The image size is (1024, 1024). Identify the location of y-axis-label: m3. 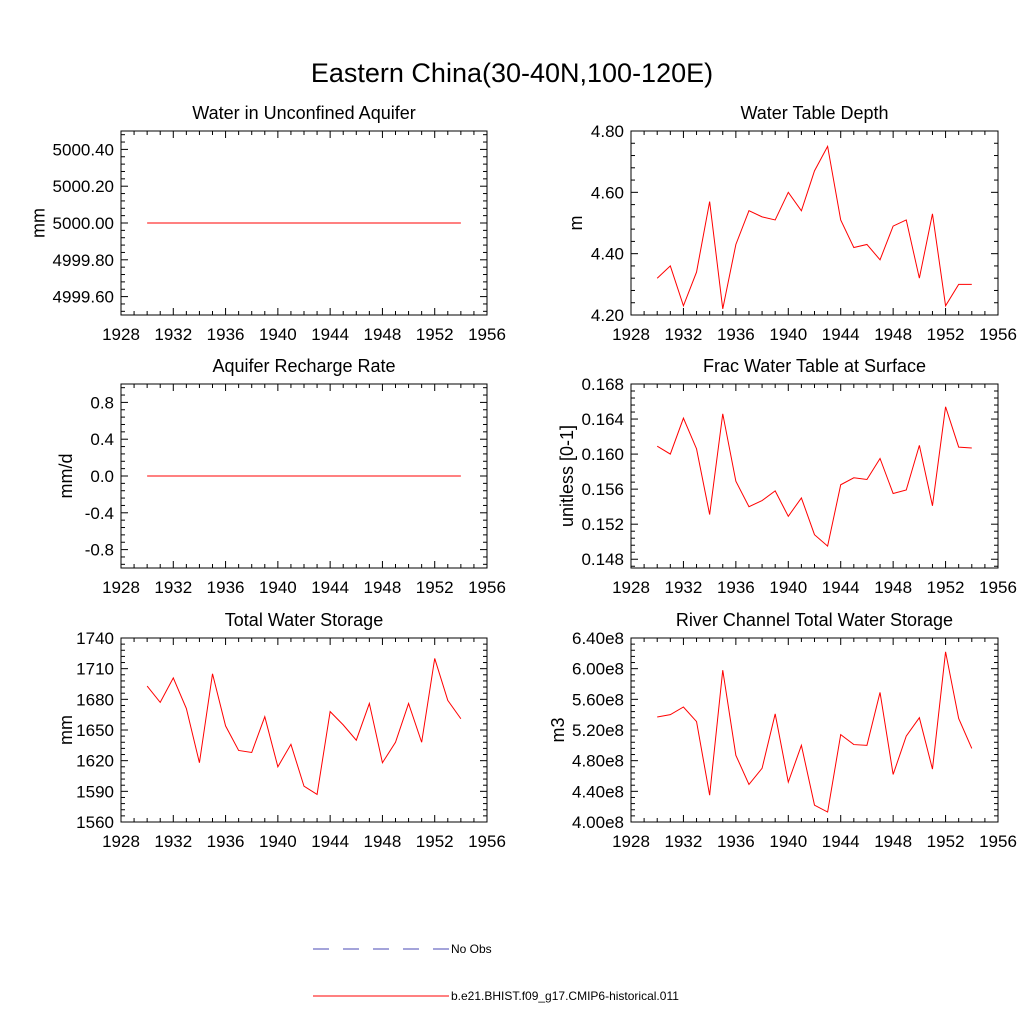
(558, 729).